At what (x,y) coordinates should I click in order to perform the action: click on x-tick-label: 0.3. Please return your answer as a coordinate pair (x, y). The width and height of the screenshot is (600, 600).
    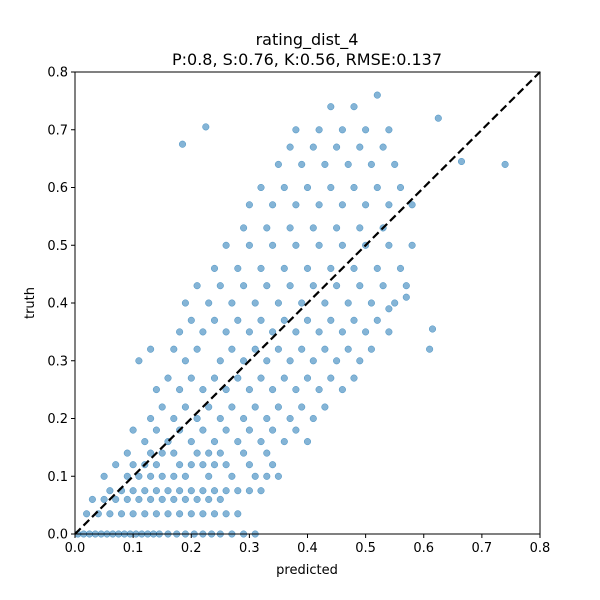
    Looking at the image, I should click on (249, 548).